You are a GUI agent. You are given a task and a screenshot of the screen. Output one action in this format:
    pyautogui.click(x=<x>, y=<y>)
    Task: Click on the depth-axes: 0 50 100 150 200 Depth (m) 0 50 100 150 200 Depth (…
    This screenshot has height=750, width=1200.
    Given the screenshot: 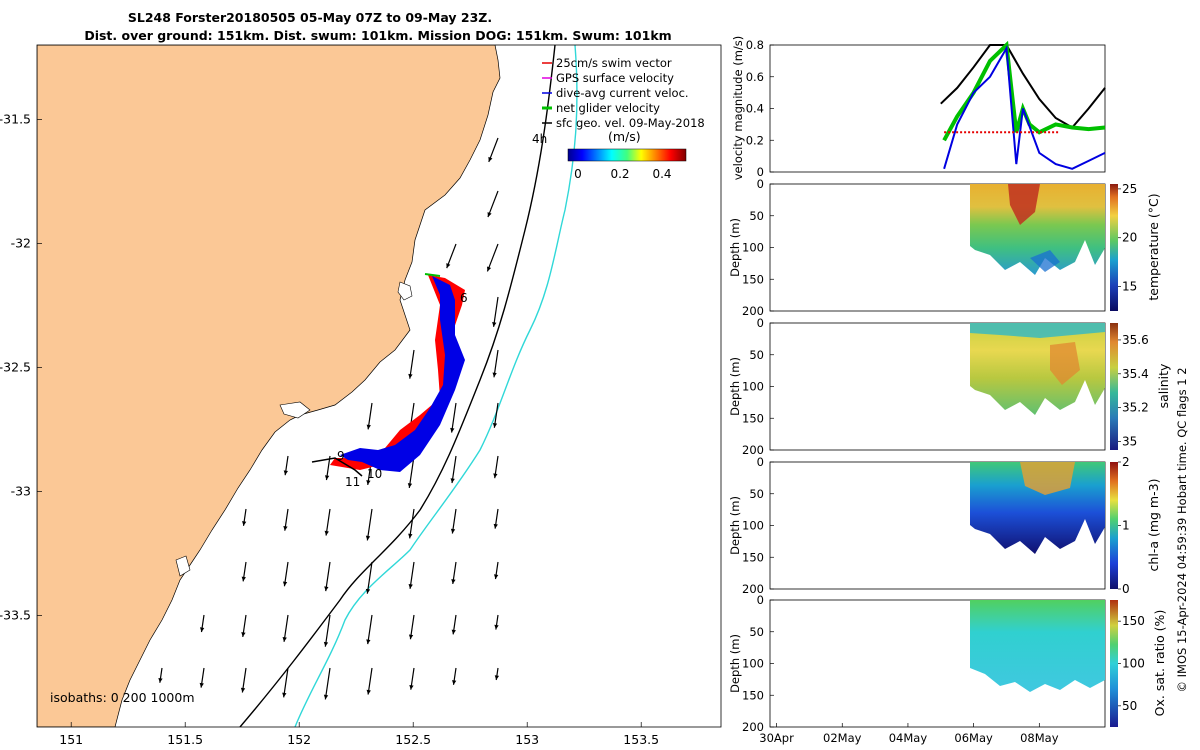 What is the action you would take?
    pyautogui.click(x=751, y=455)
    